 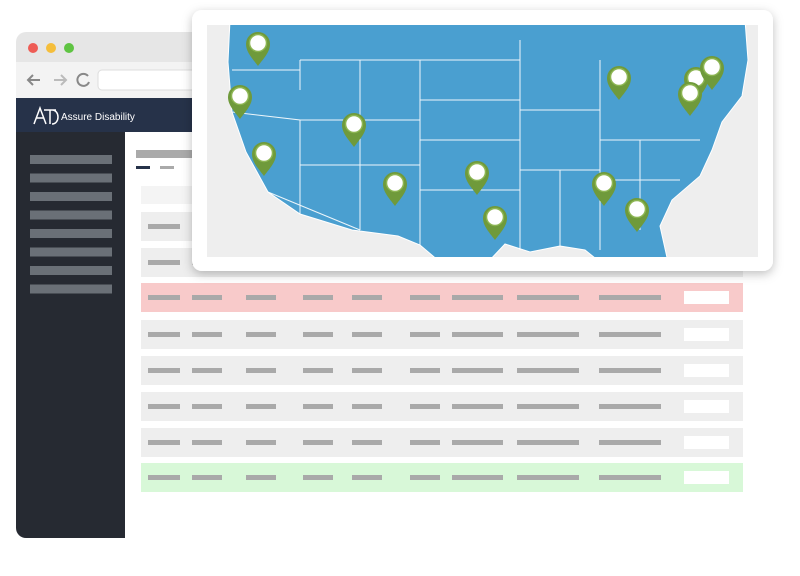 What do you see at coordinates (98, 117) in the screenshot?
I see `brand-name: Assure Disability` at bounding box center [98, 117].